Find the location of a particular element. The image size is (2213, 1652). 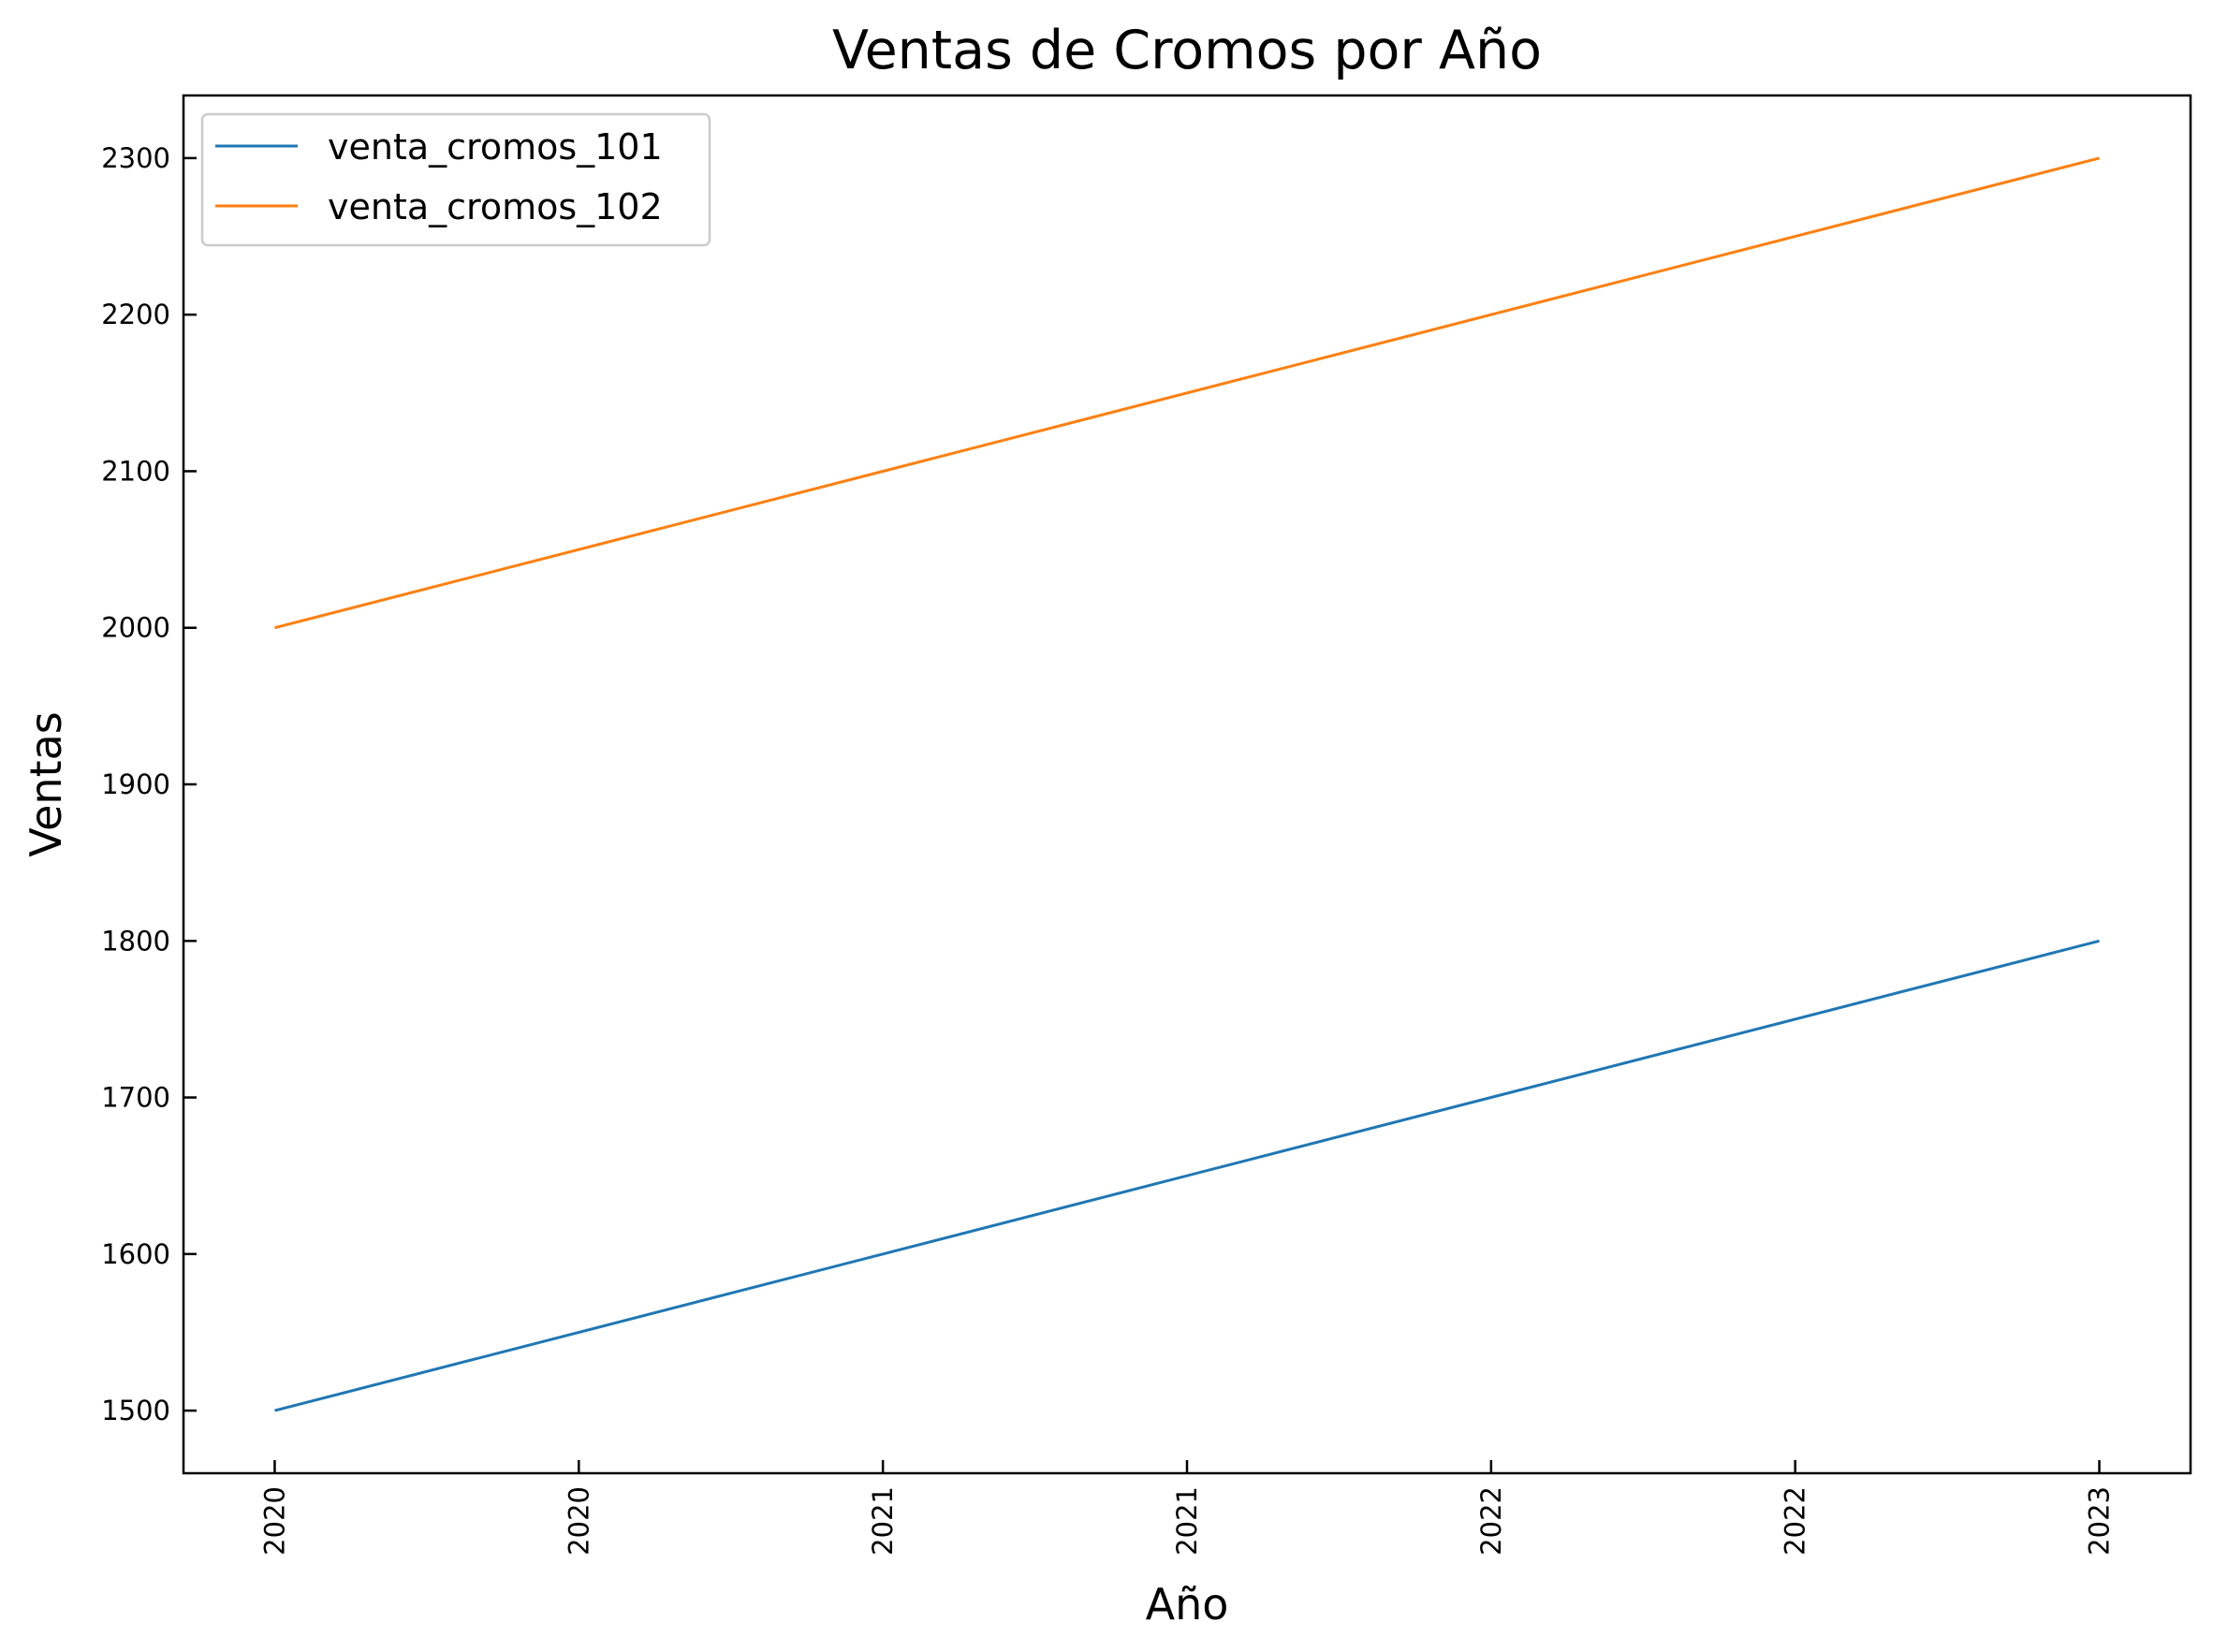

y-tick-label: 2200 is located at coordinates (135, 314).